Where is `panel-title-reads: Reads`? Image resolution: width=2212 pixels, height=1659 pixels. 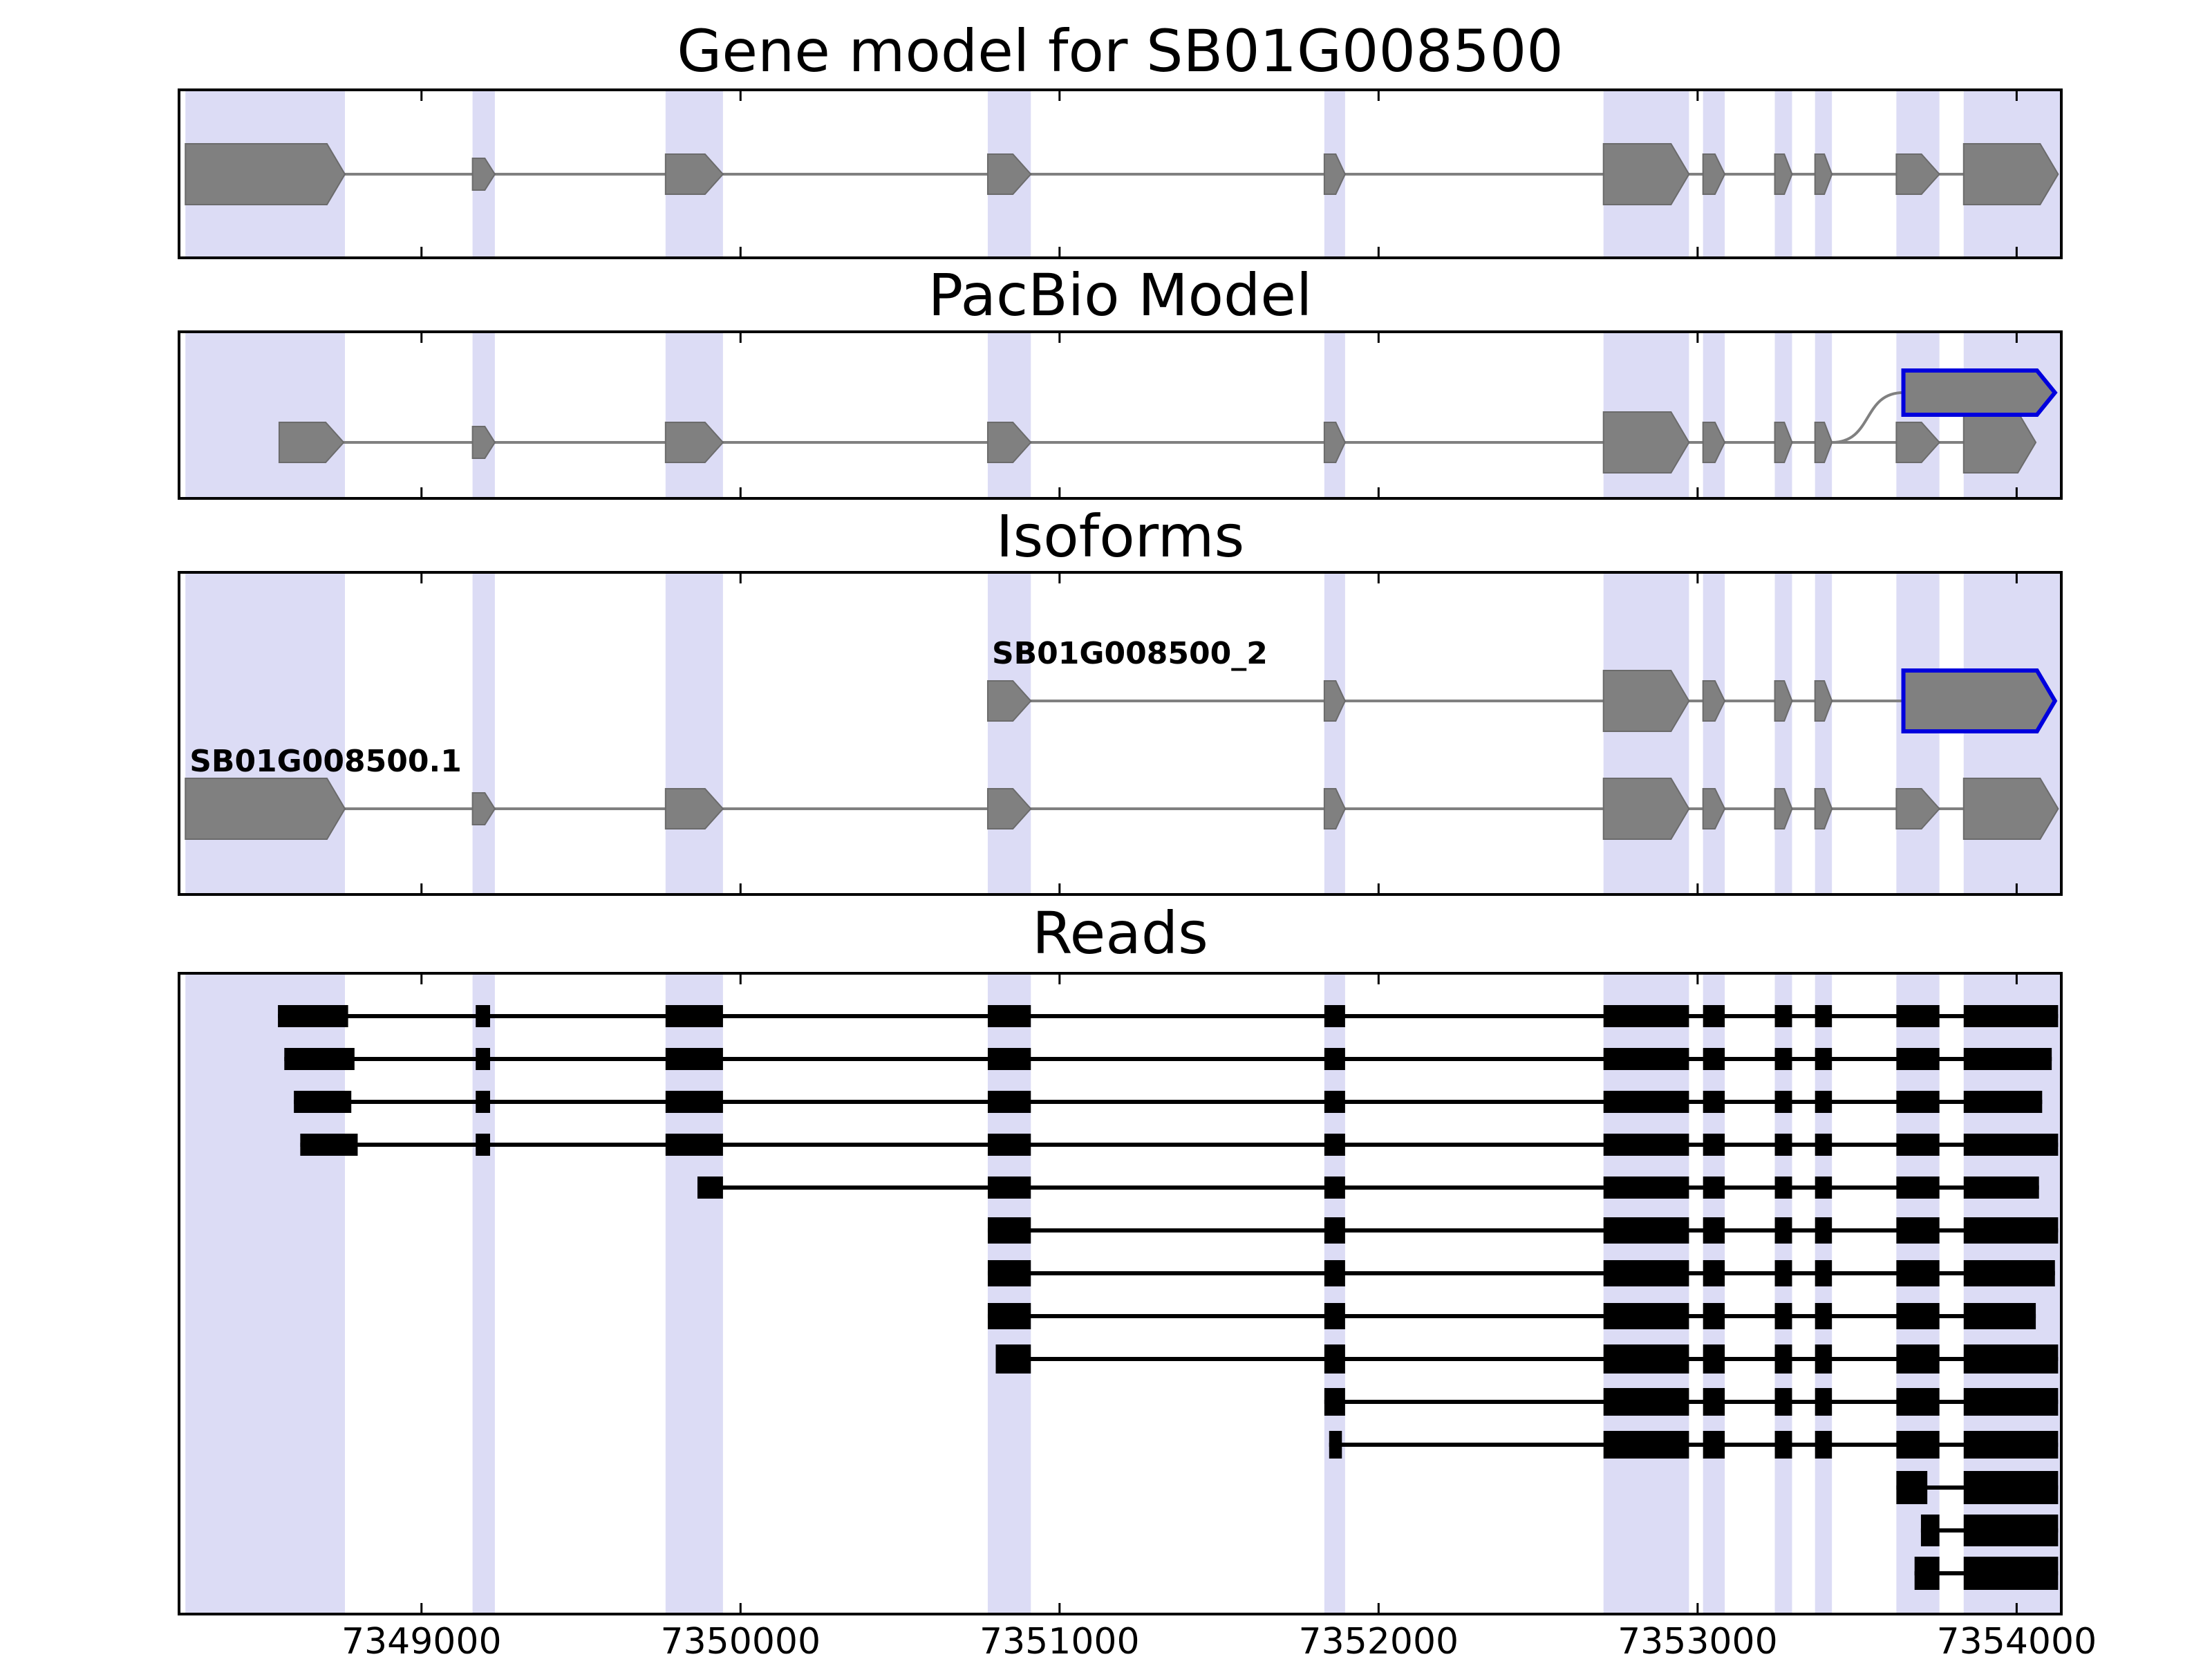
panel-title-reads: Reads is located at coordinates (1120, 933).